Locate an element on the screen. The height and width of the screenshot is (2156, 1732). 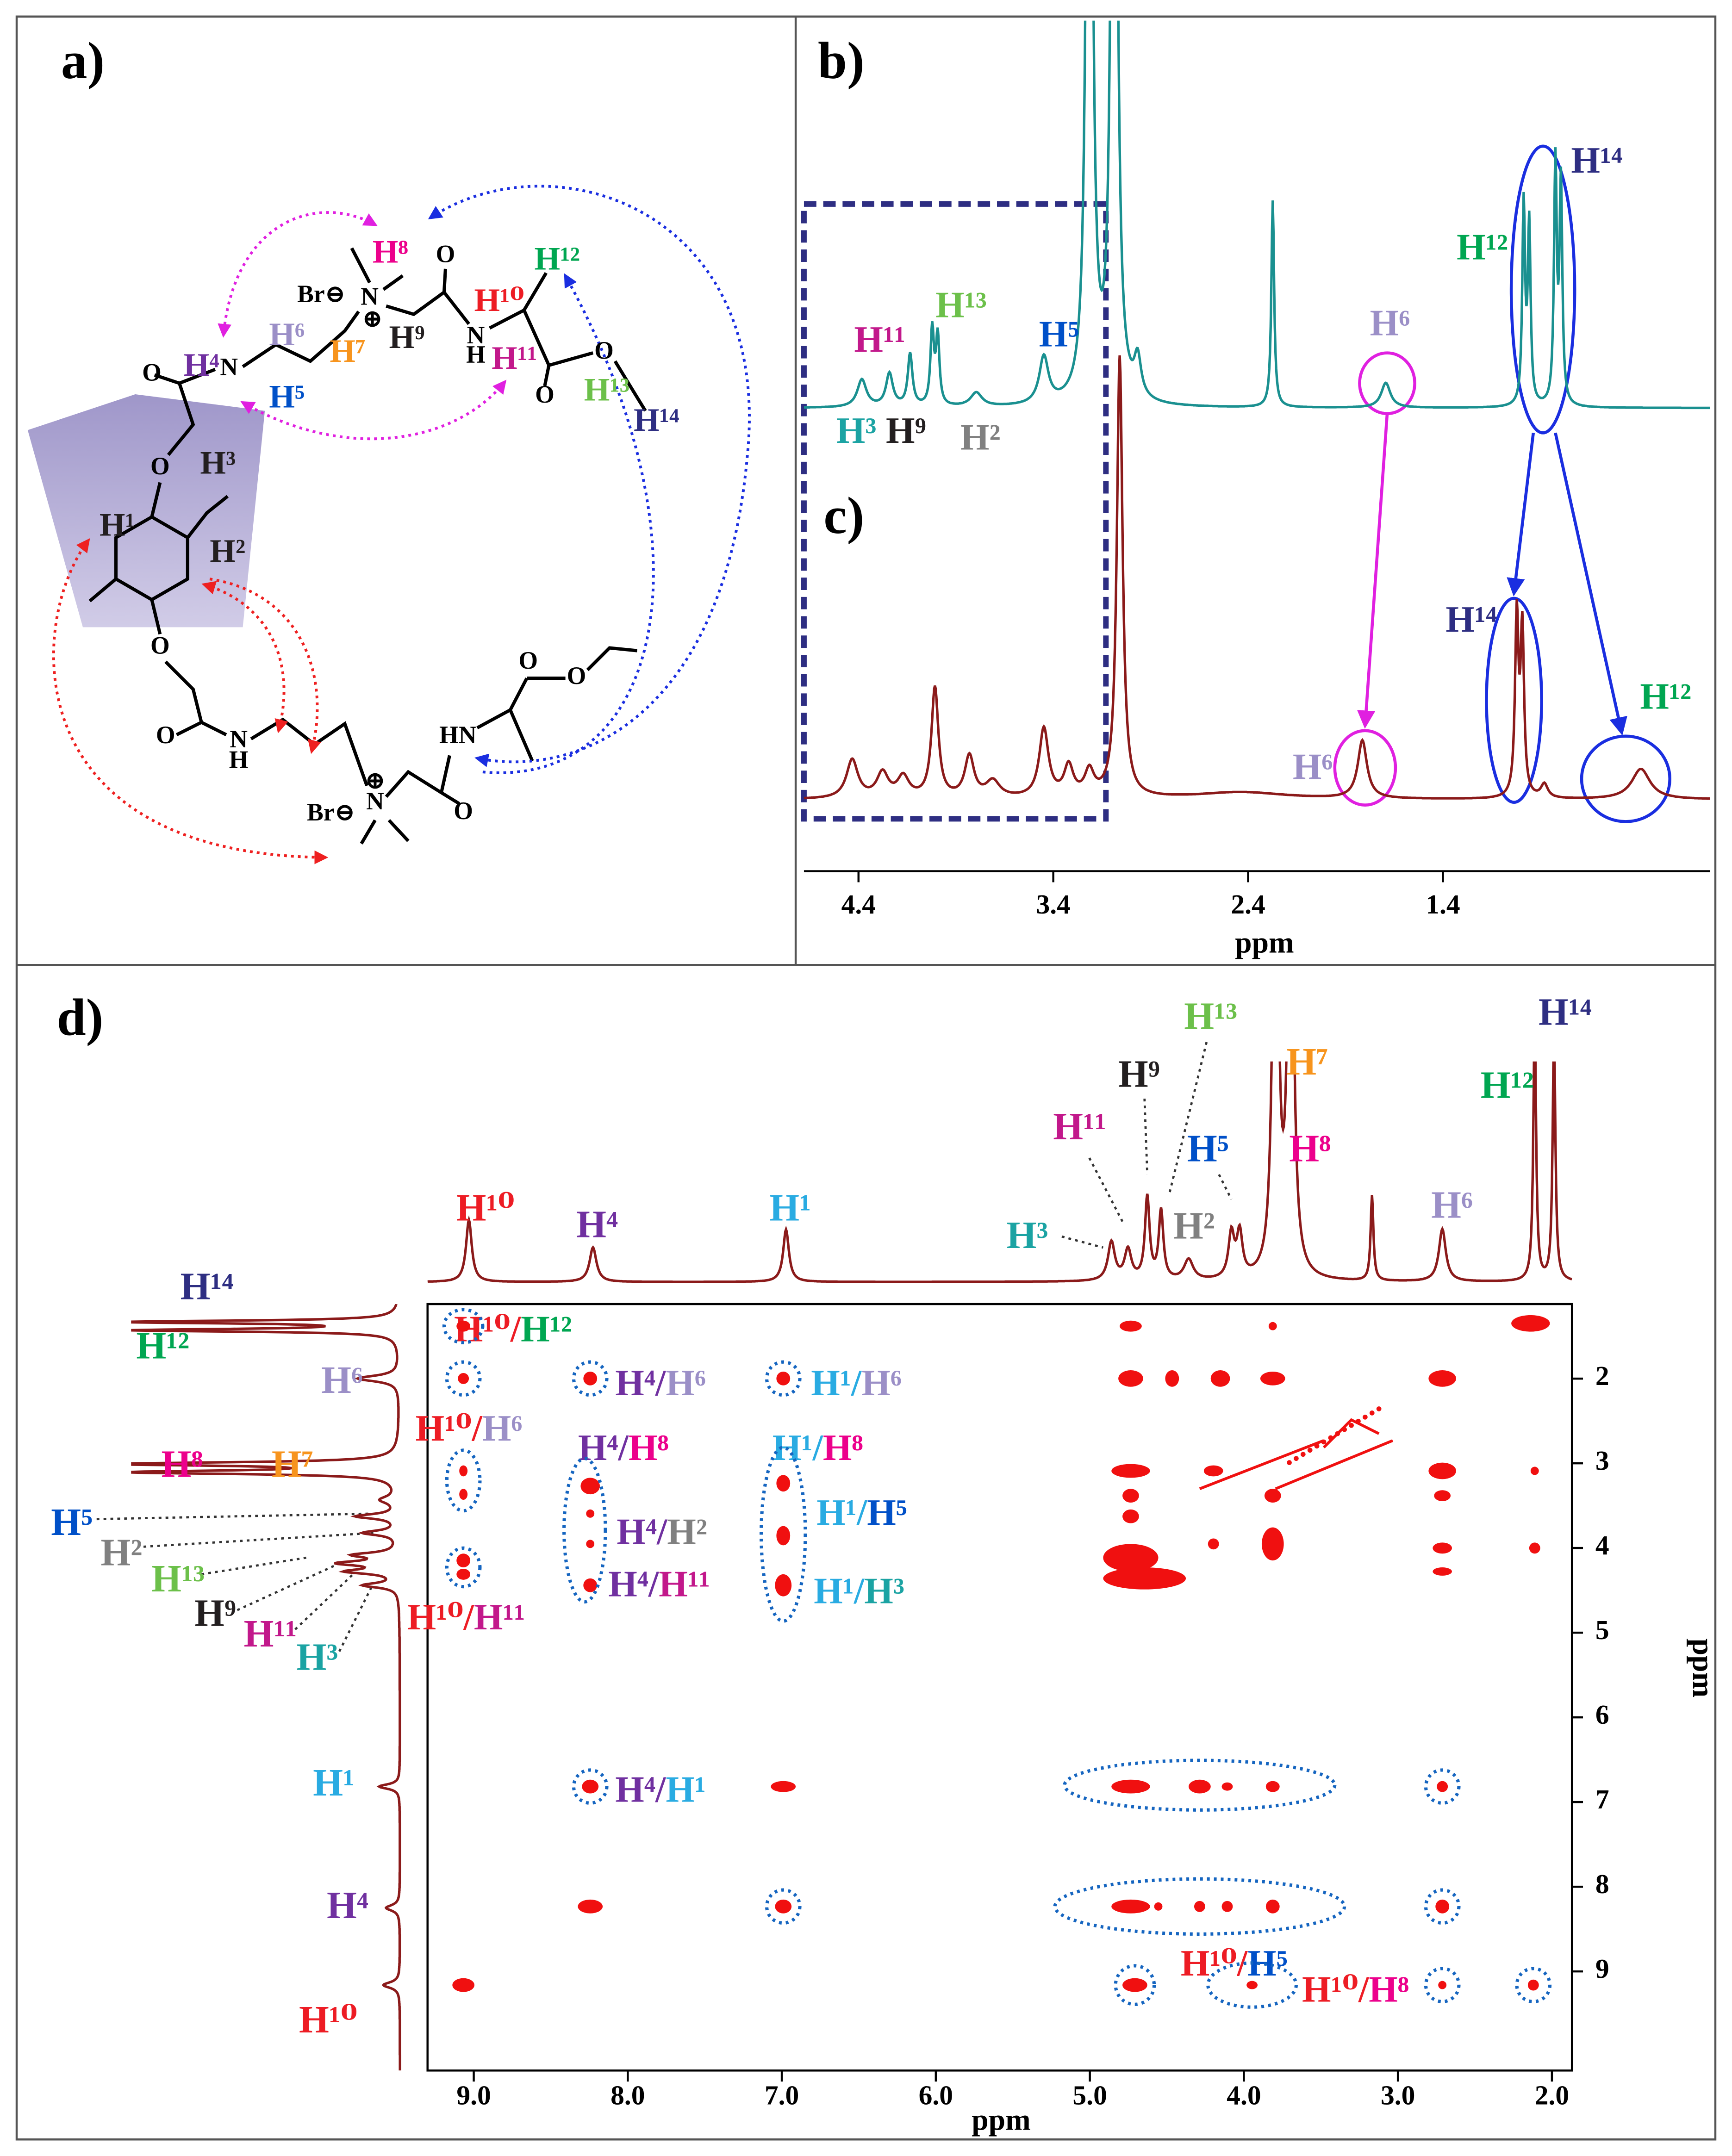
x-tick-label: 6.0 is located at coordinates (936, 2095).